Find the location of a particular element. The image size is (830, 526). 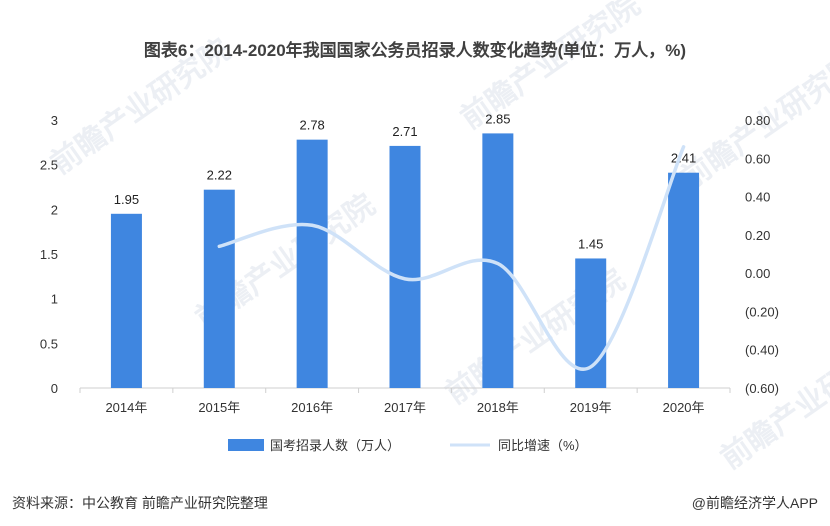

bar-value-label: 1.45 is located at coordinates (590, 243).